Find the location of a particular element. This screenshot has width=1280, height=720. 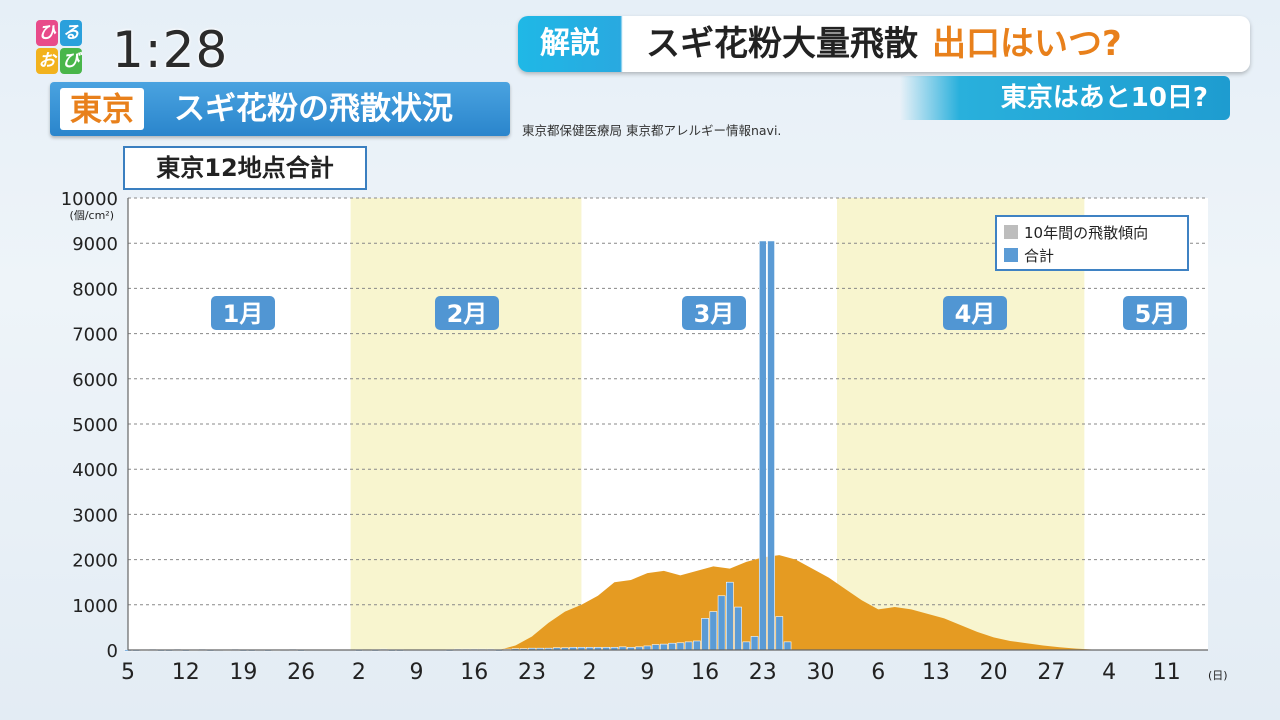

y-tick-label: 2000 is located at coordinates (95, 561).